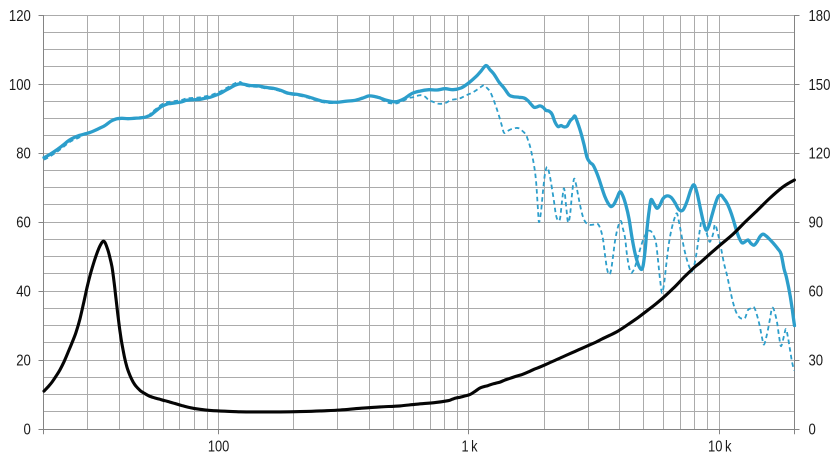  What do you see at coordinates (720, 446) in the screenshot?
I see `svg-text: 10 k` at bounding box center [720, 446].